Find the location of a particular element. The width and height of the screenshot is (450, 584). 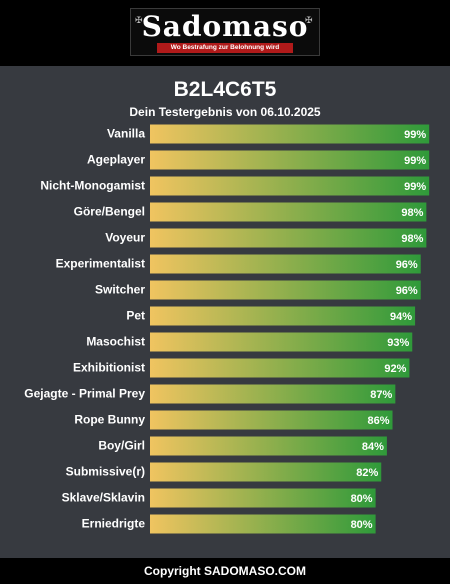

value-label: 82% is located at coordinates (367, 473).